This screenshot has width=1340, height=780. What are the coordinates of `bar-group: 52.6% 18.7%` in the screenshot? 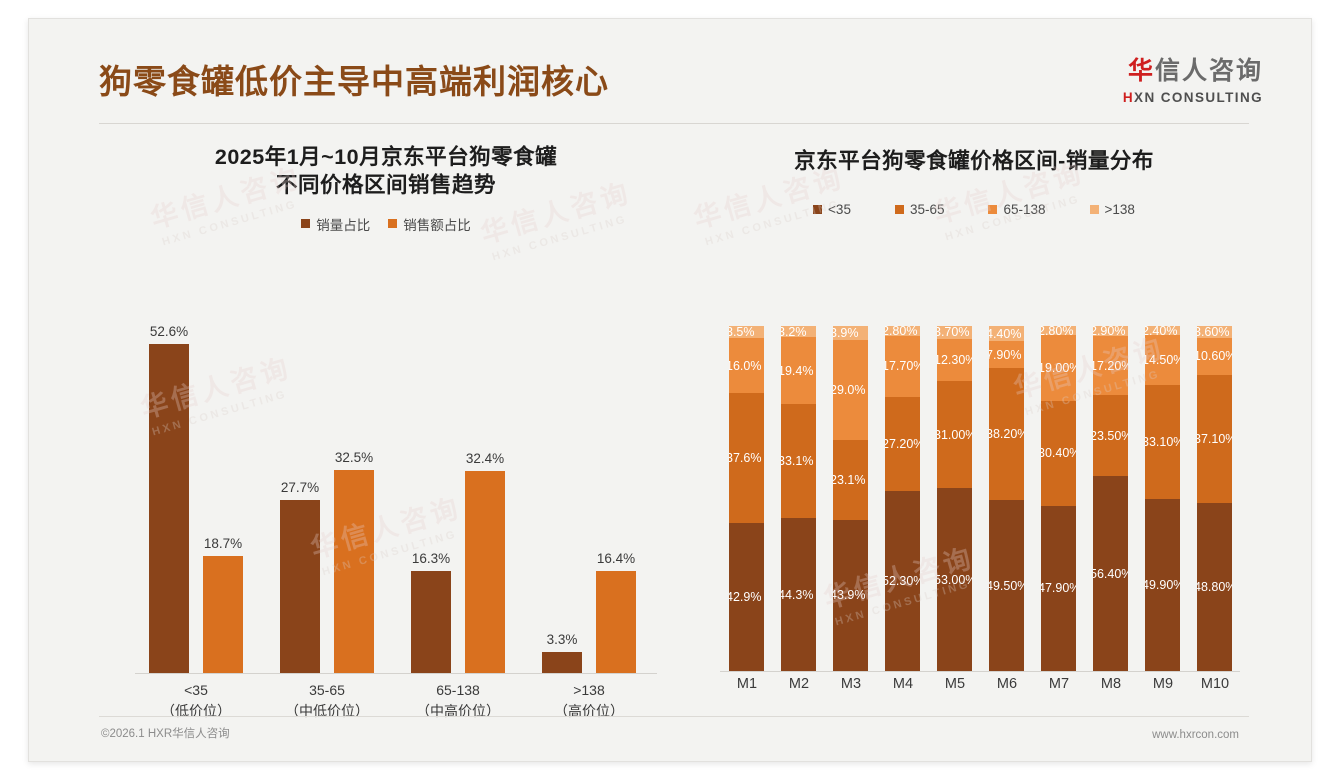 It's located at (196, 485).